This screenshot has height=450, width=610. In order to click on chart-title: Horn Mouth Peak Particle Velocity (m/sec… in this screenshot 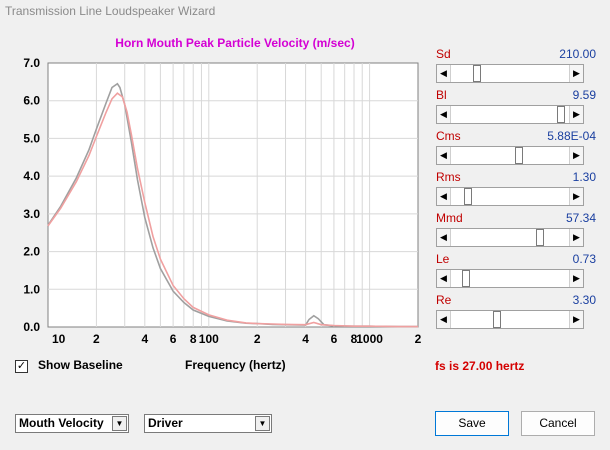, I will do `click(235, 43)`.